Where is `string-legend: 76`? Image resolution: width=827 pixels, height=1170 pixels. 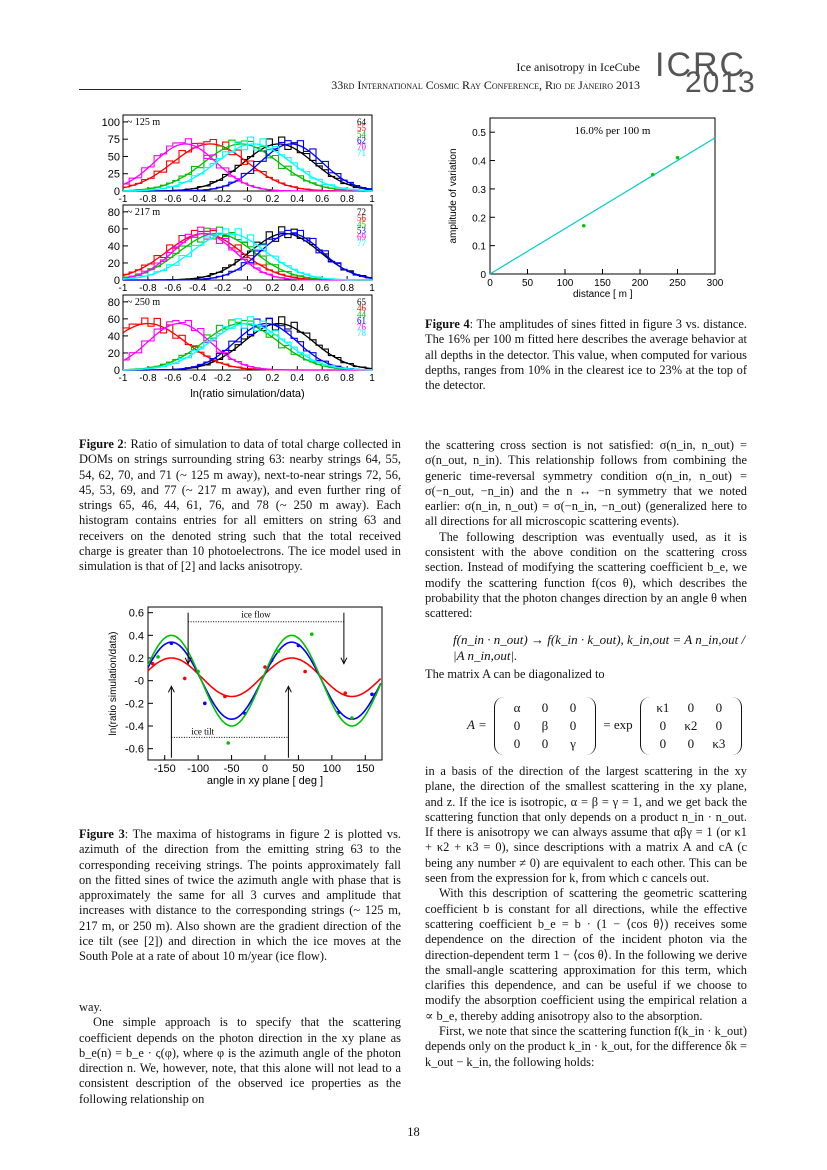 string-legend: 76 is located at coordinates (362, 327).